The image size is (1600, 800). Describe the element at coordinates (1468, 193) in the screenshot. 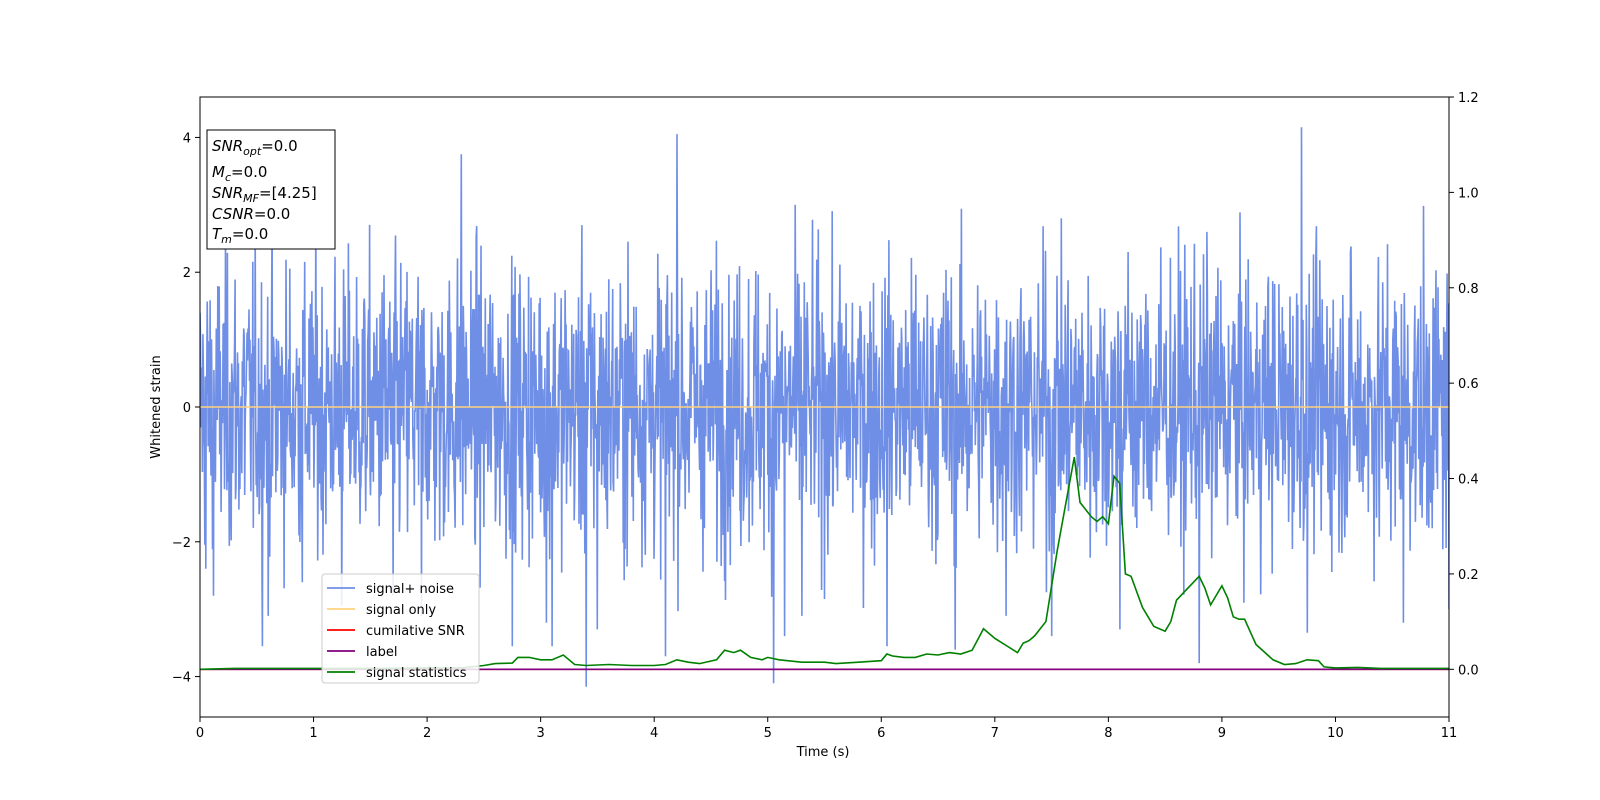

I see `y2-tick-label: 1.0` at that location.